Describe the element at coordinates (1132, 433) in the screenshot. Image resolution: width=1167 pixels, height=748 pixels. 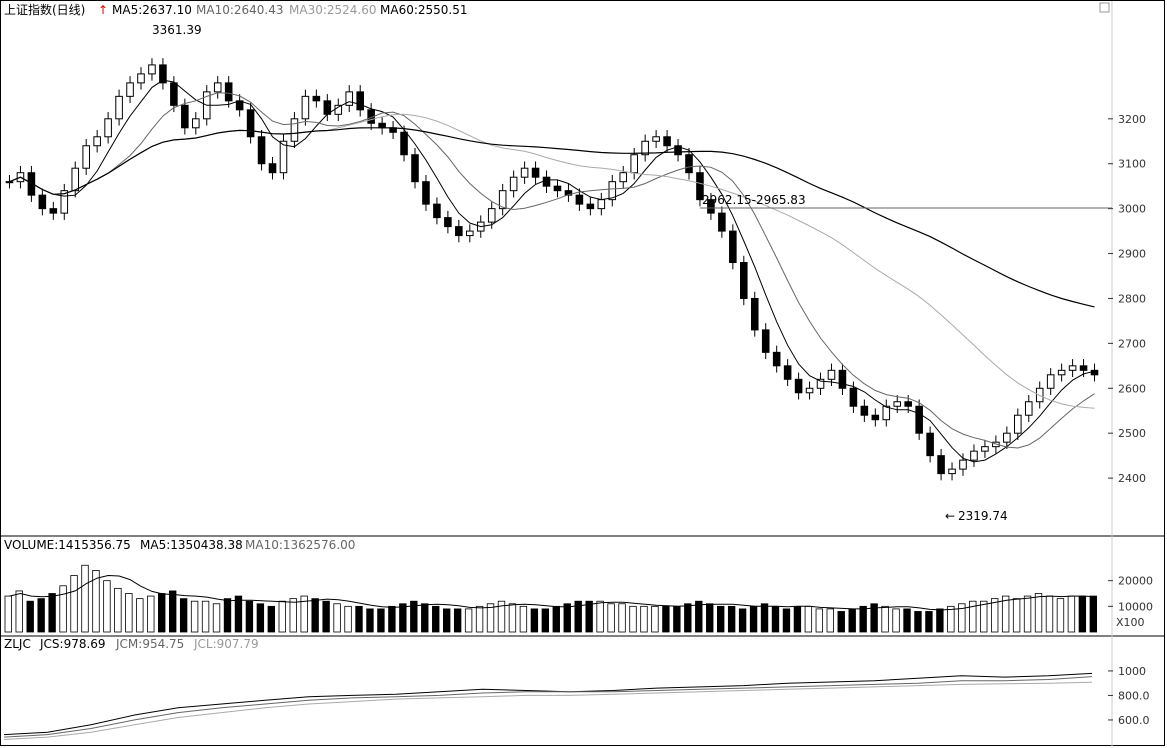
I see `price-tick-label: 2500` at that location.